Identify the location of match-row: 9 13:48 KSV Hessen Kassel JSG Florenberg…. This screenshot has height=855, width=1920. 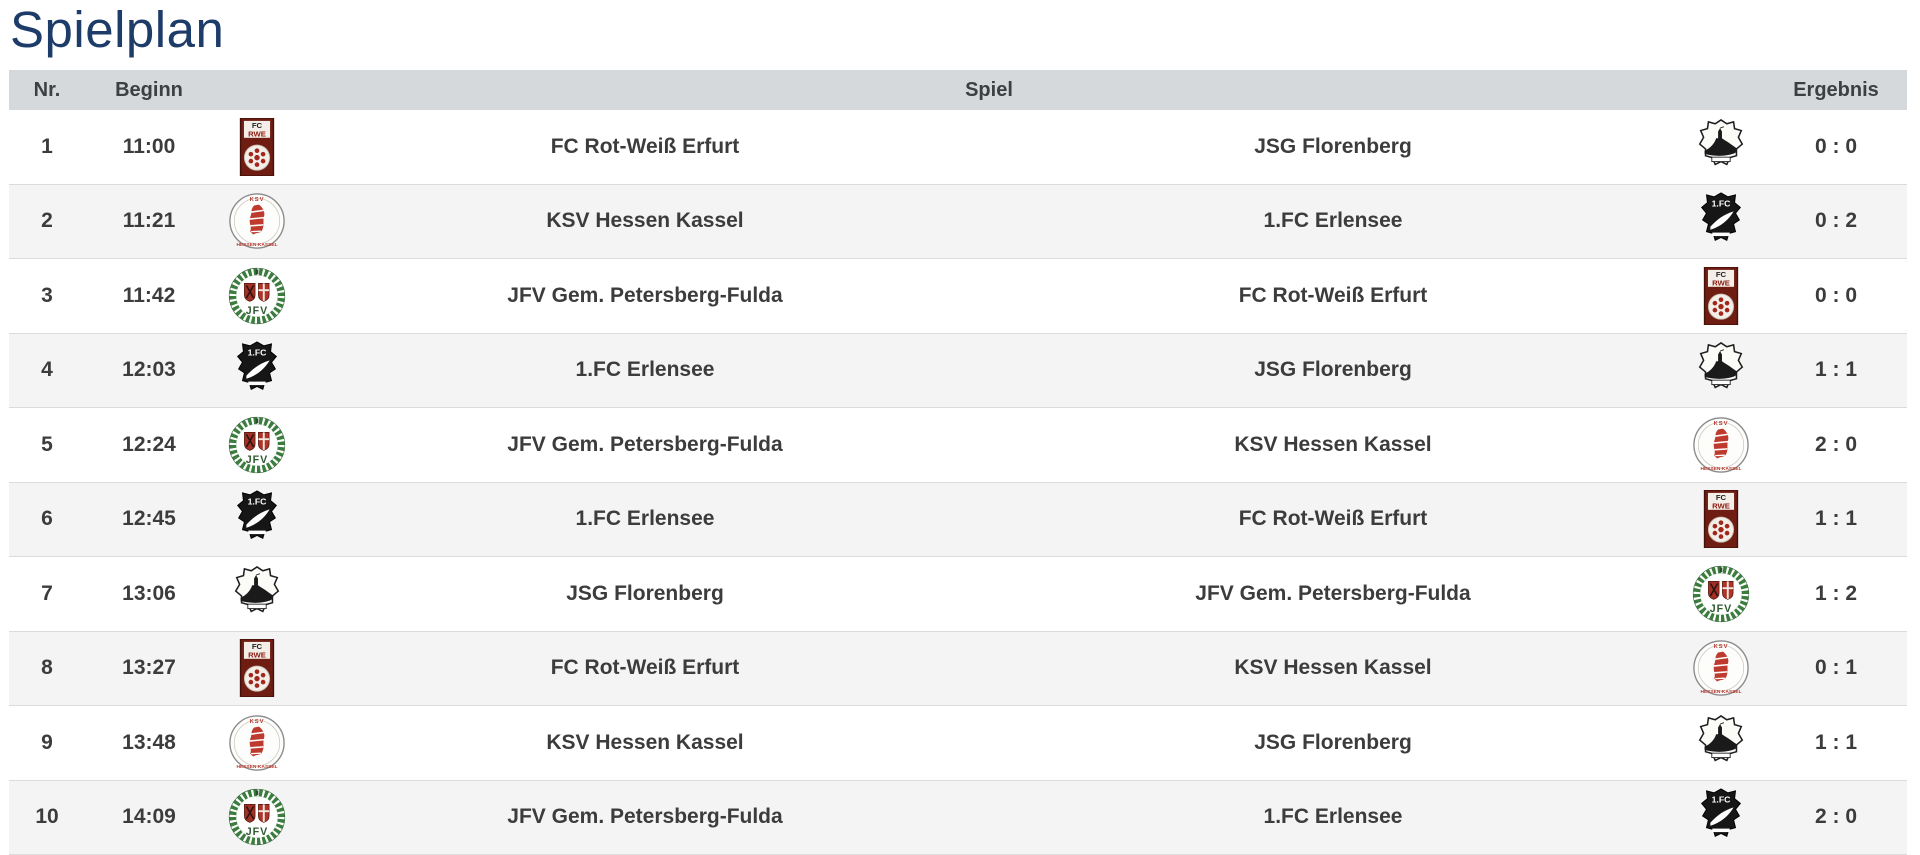
(958, 743).